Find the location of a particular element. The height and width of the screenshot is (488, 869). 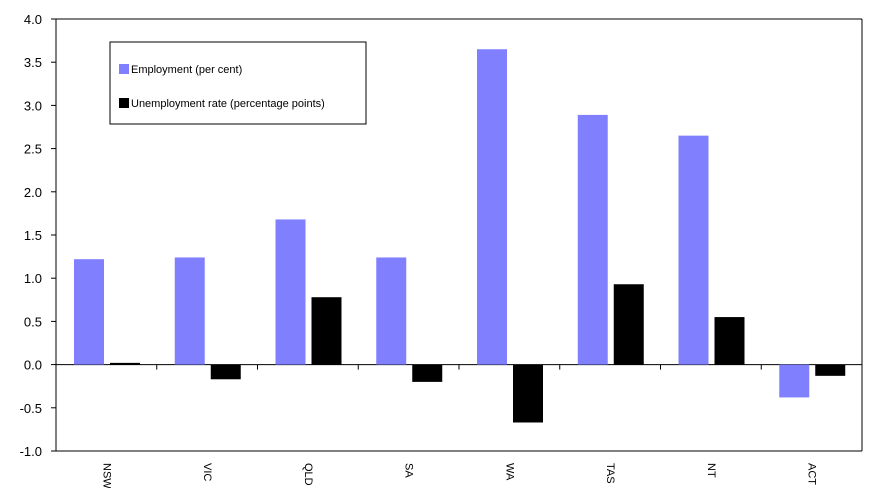

x-category-label-qld: QLD is located at coordinates (308, 474).